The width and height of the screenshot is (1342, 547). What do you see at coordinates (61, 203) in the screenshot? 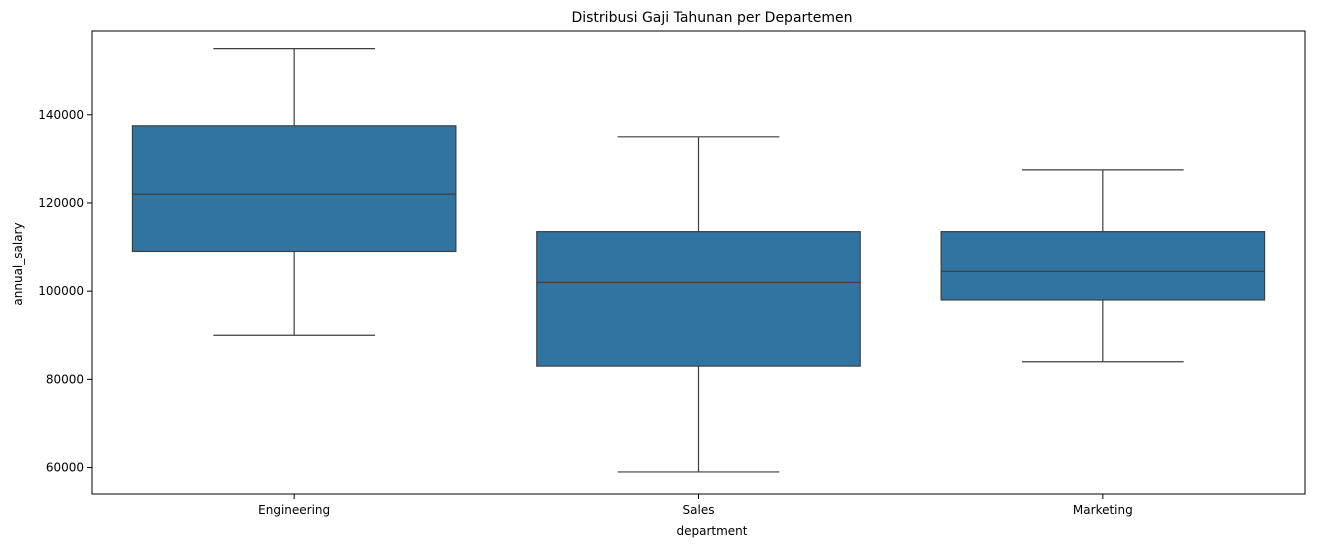
I see `y-tick-label-120000: 120000` at bounding box center [61, 203].